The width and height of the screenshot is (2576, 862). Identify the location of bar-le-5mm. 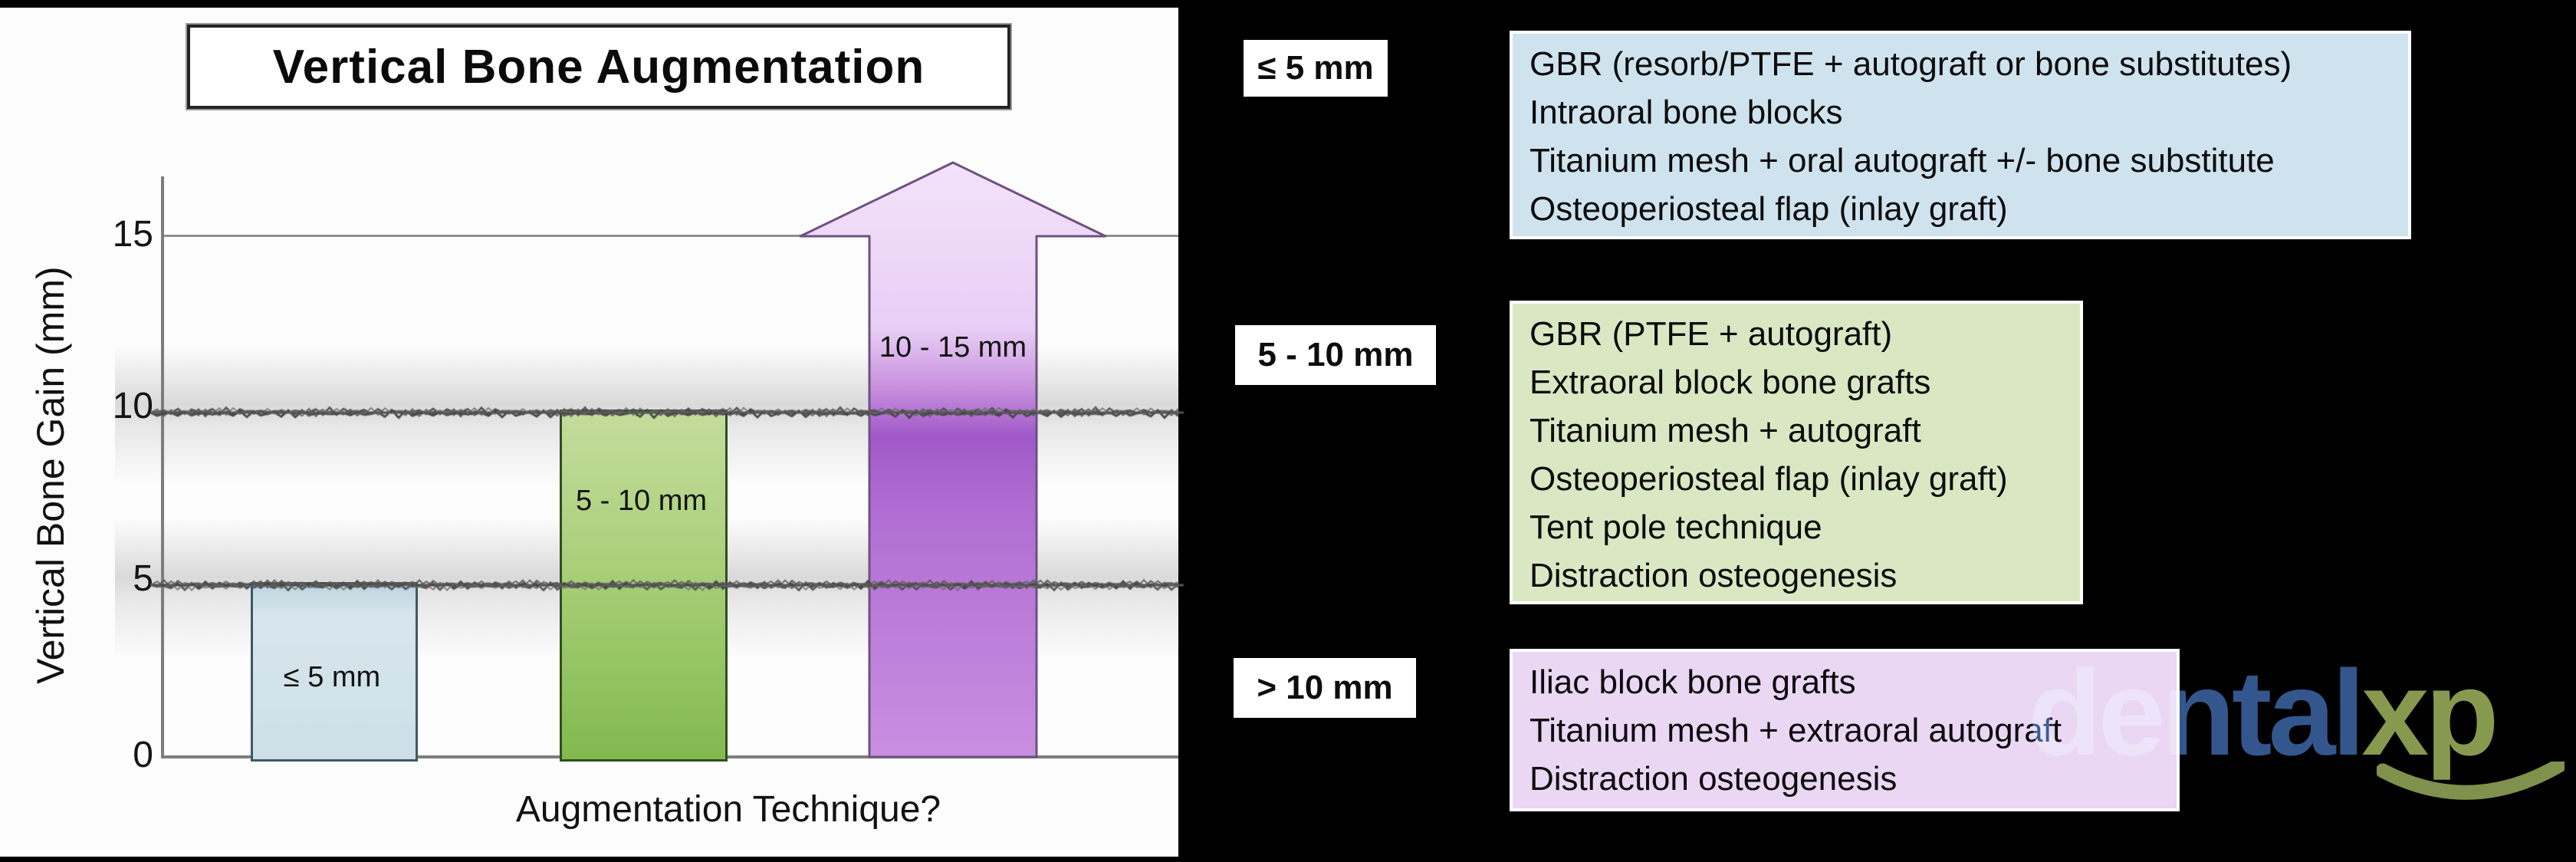
(334, 672).